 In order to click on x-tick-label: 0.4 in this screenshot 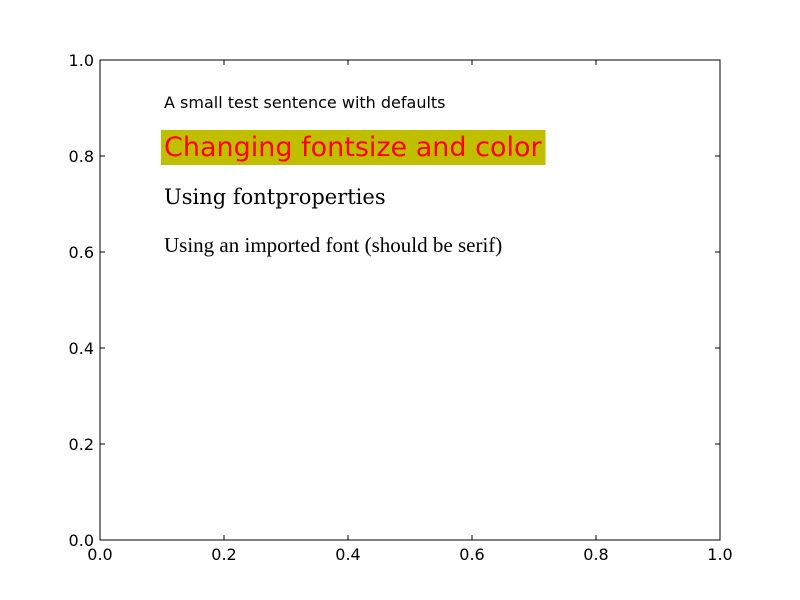, I will do `click(347, 554)`.